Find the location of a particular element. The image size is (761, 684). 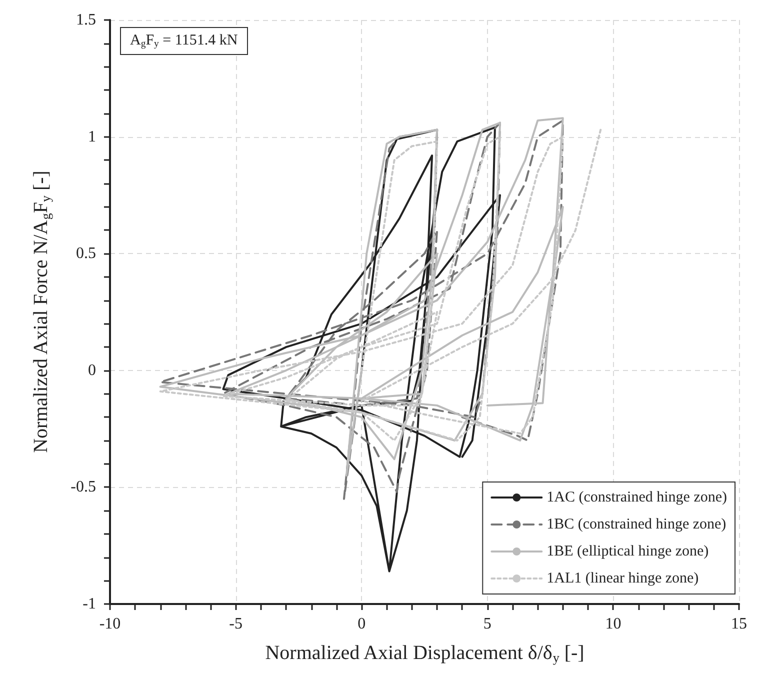

y-tick-label: -1 is located at coordinates (89, 604).